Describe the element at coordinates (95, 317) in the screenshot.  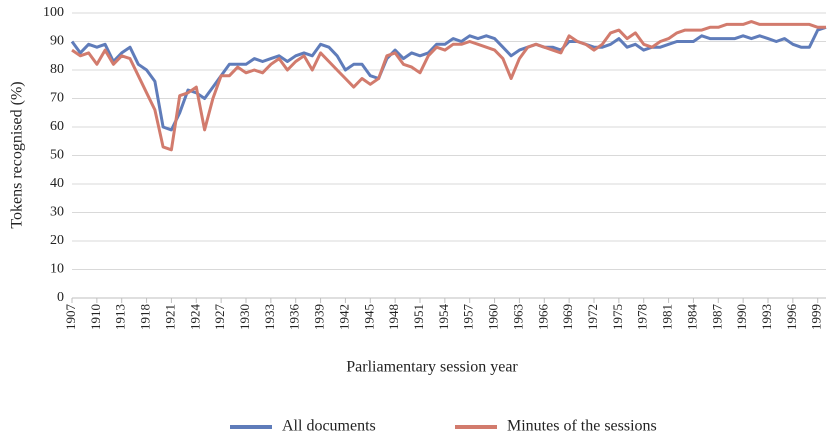
I see `x-tick-label: 1910` at that location.